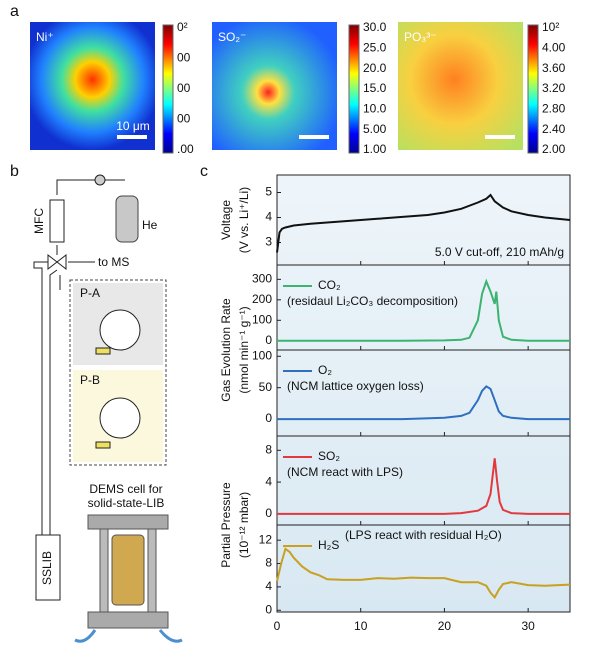 The image size is (589, 662). What do you see at coordinates (150, 225) in the screenshot?
I see `gas-label: He` at bounding box center [150, 225].